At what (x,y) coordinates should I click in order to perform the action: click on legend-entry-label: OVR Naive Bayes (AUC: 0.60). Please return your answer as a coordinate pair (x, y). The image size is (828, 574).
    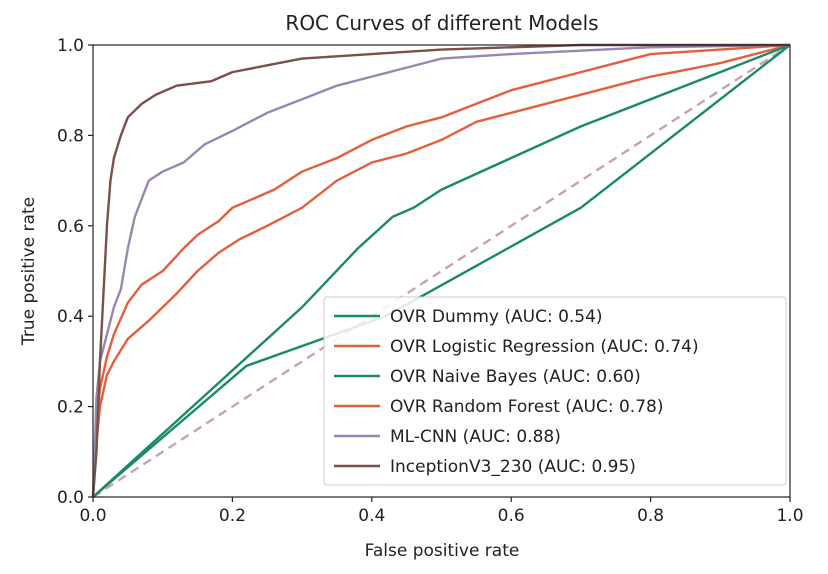
    Looking at the image, I should click on (515, 377).